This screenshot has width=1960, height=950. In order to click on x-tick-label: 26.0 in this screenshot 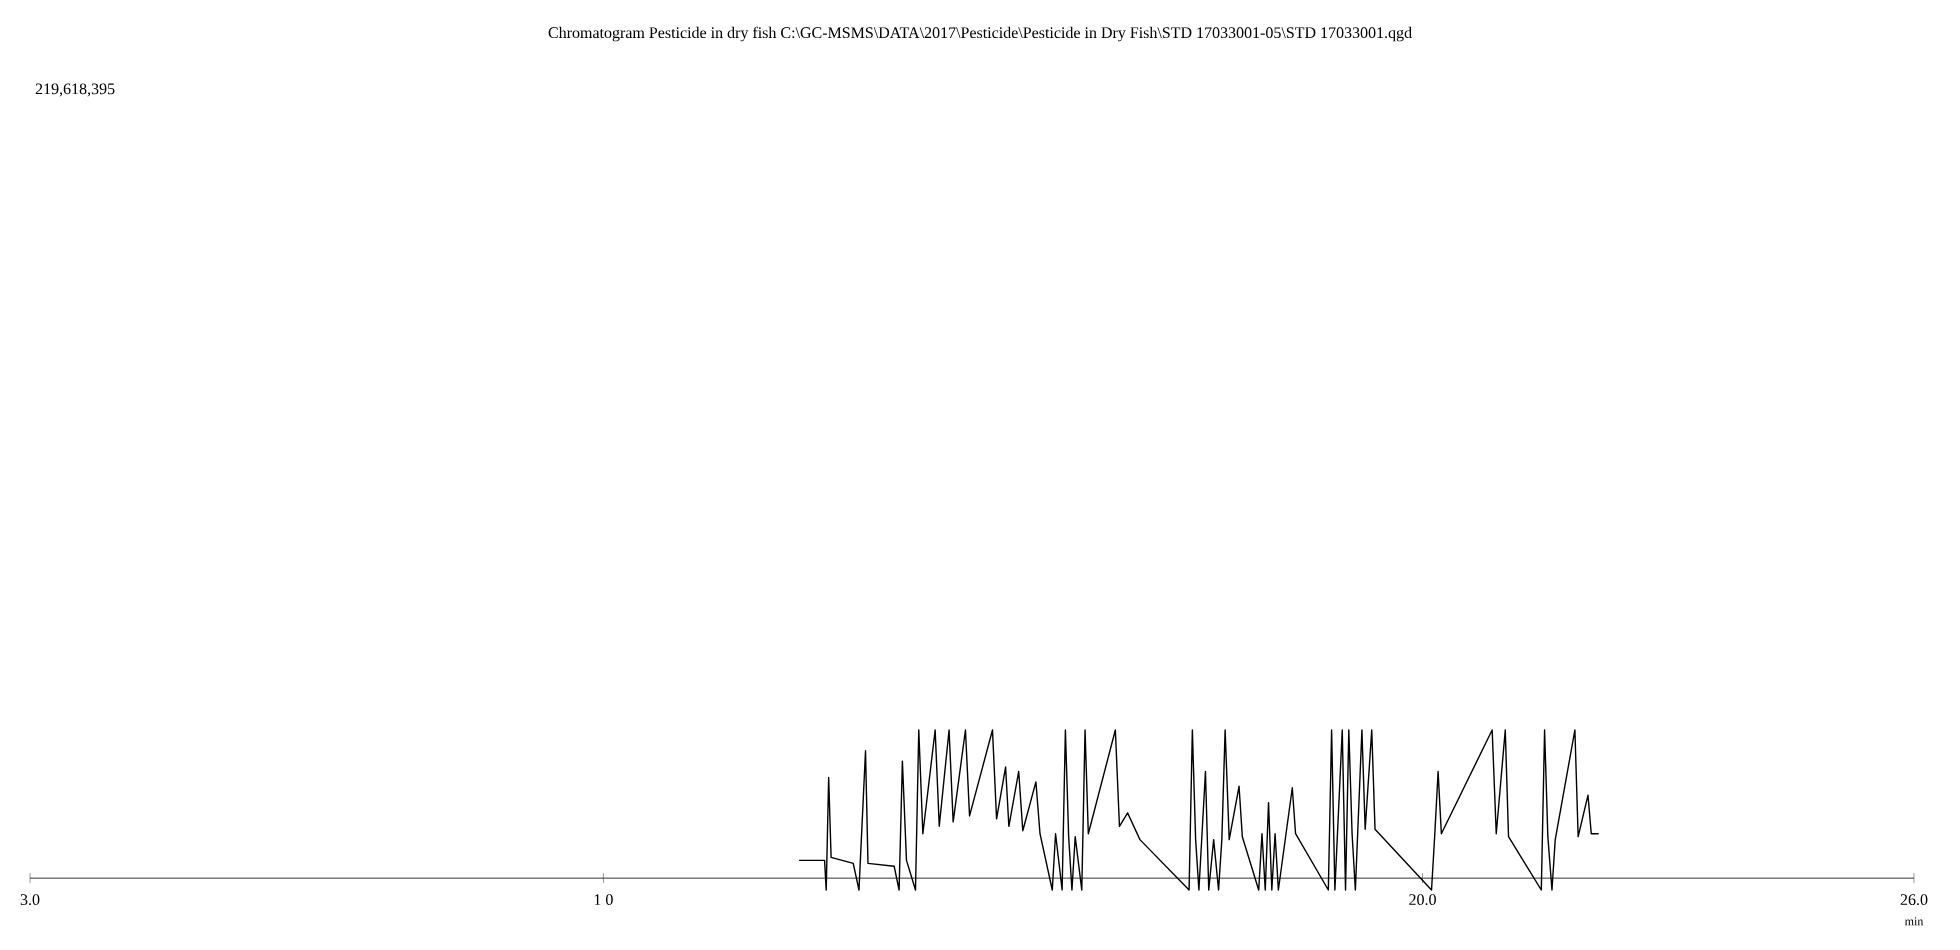, I will do `click(1914, 900)`.